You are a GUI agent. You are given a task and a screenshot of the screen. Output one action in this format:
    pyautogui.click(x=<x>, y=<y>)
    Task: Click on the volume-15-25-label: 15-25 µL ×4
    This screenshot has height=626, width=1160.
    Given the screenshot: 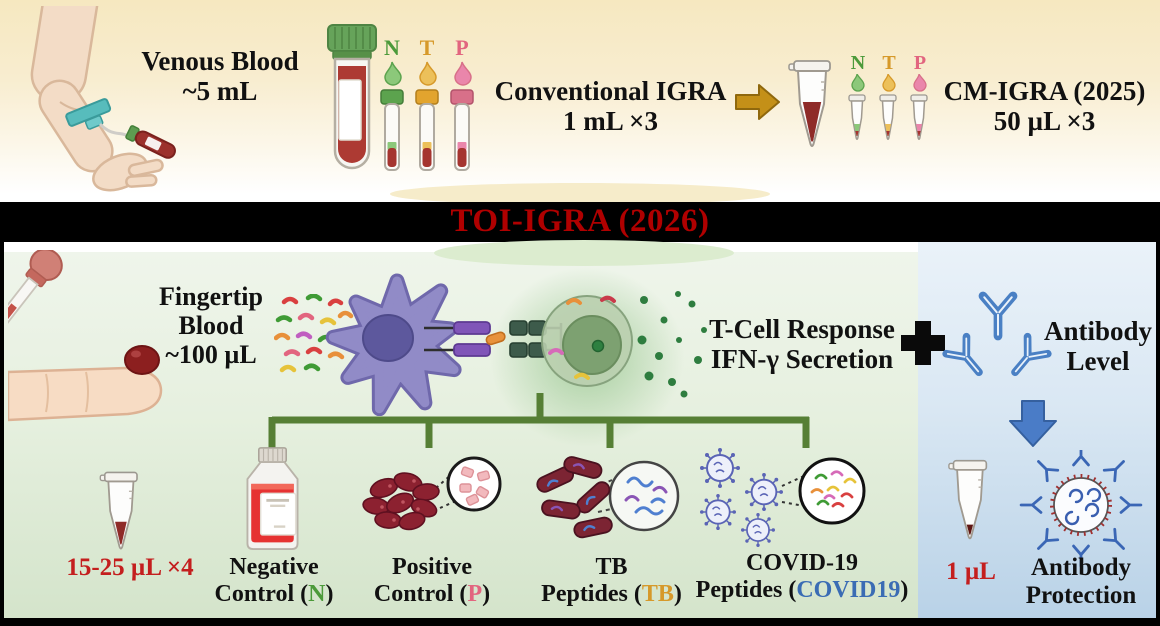 What is the action you would take?
    pyautogui.click(x=130, y=567)
    